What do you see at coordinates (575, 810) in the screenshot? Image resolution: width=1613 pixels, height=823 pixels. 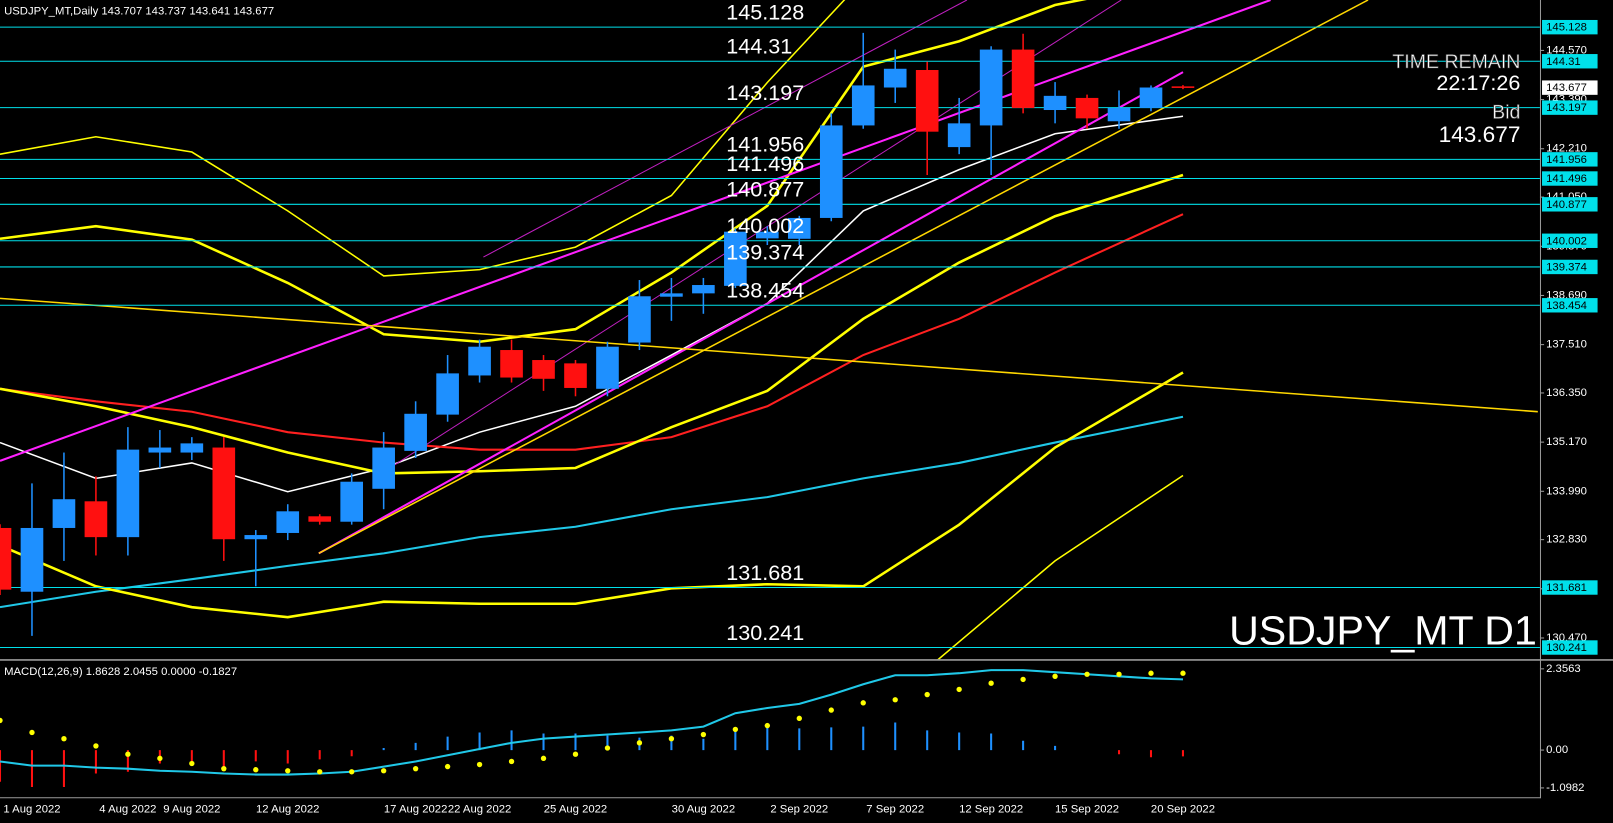 I see `x-tick-label: 25 Aug 2022` at bounding box center [575, 810].